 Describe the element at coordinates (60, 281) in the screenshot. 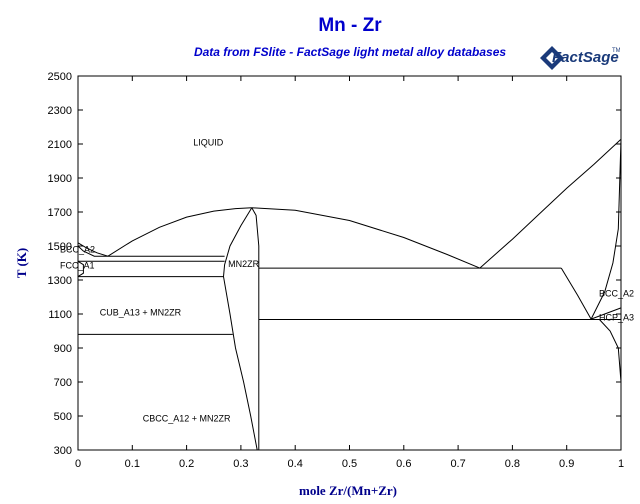

I see `y-tick-label: 1300` at that location.